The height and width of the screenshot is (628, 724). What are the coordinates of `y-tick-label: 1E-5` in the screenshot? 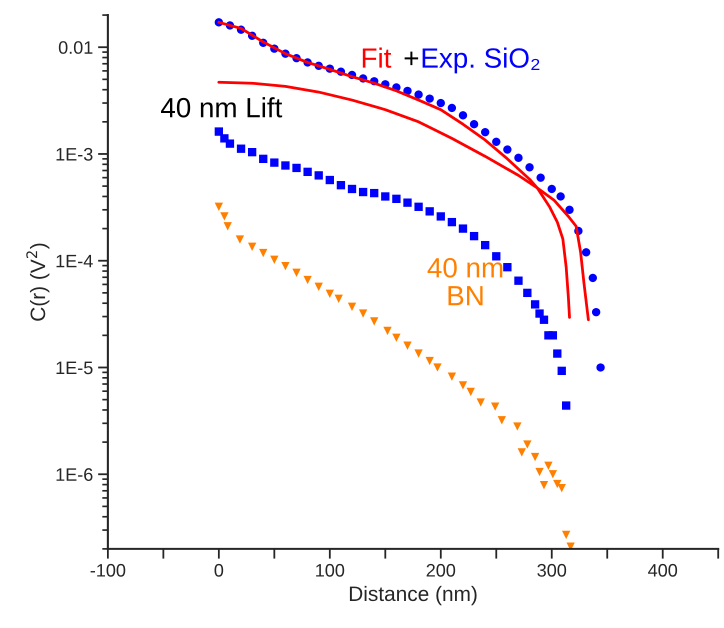 It's located at (74, 368).